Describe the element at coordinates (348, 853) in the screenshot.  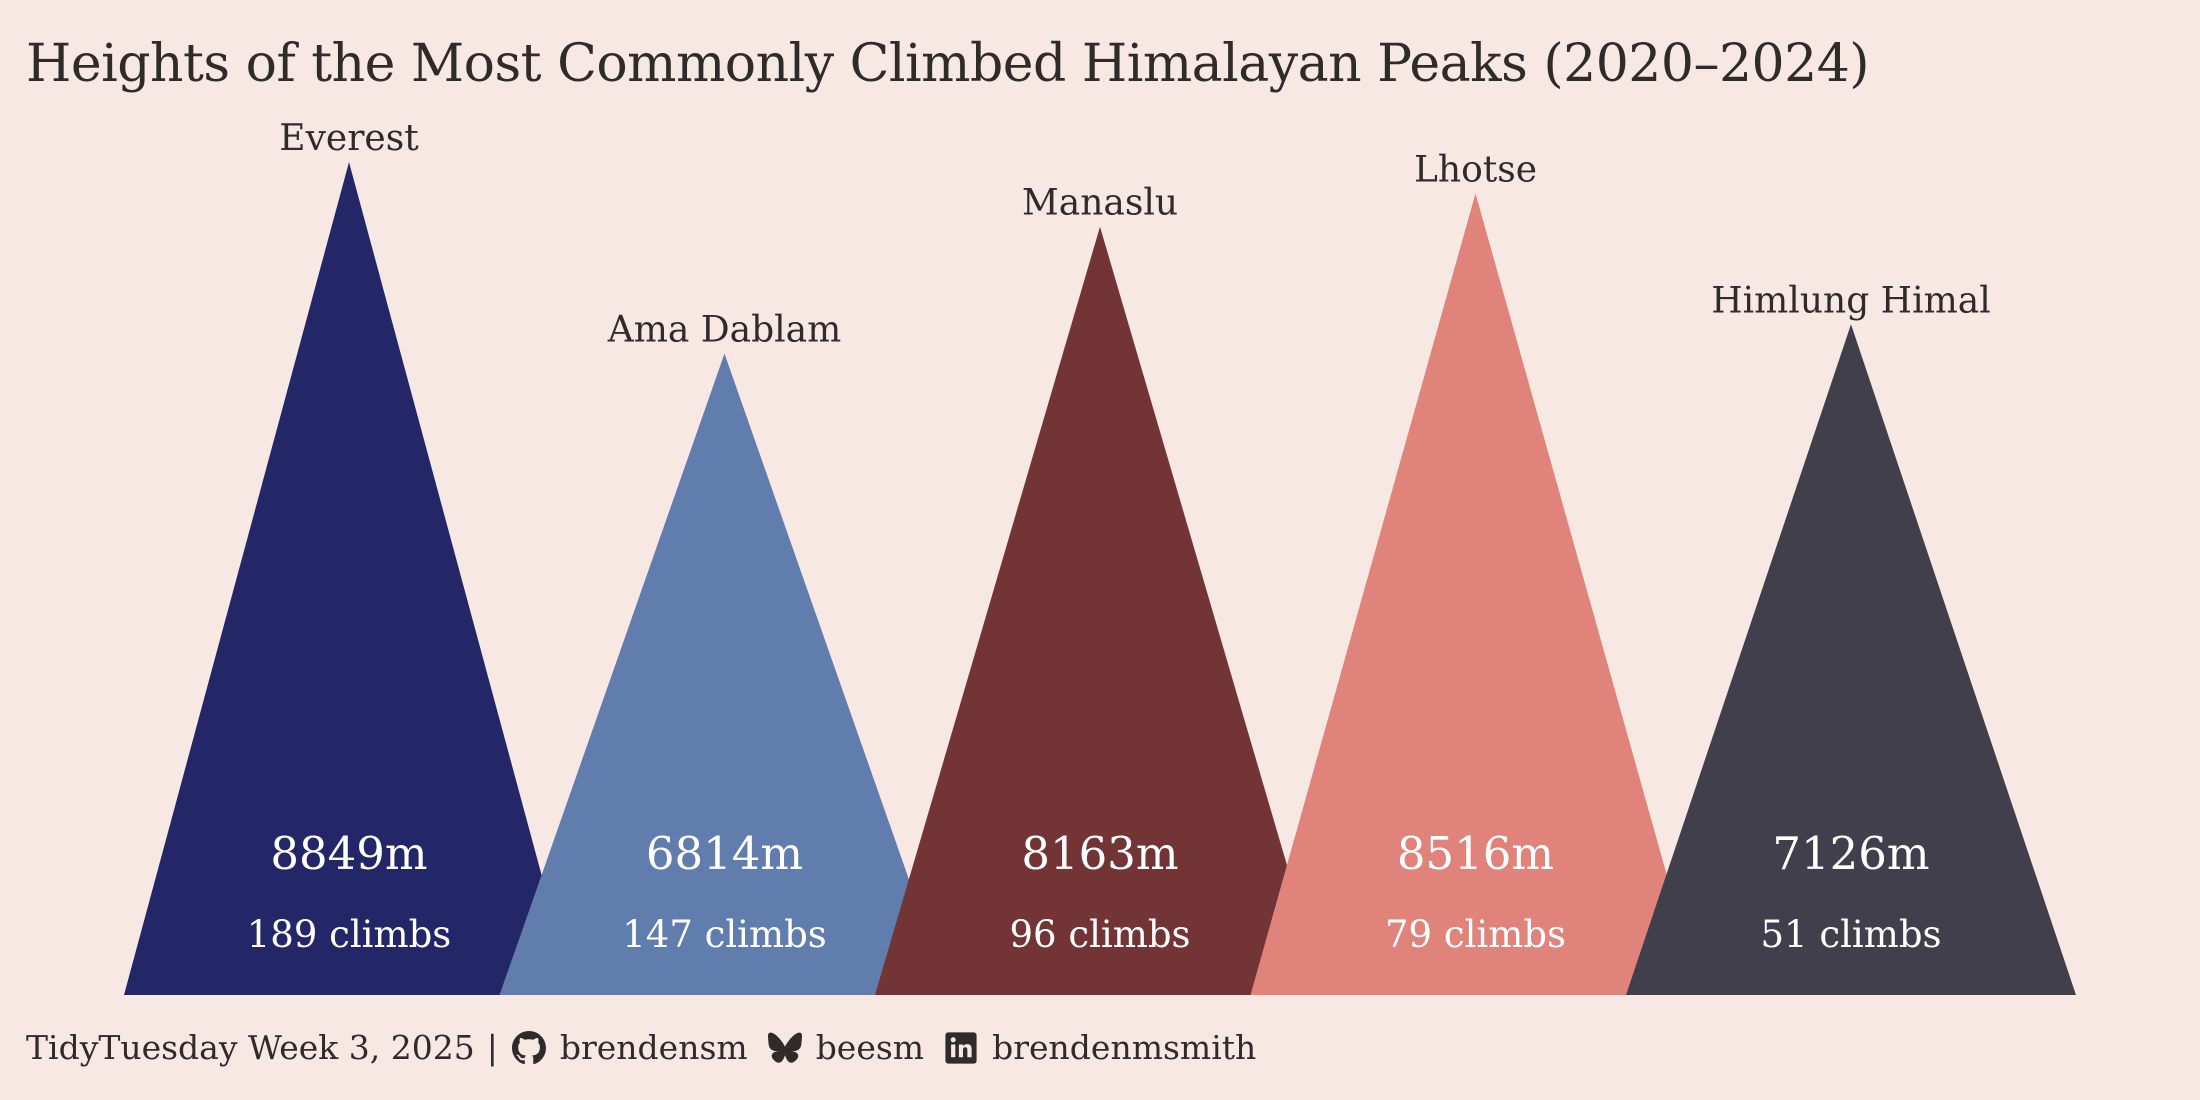
I see `peak-height-label: 8849m` at that location.